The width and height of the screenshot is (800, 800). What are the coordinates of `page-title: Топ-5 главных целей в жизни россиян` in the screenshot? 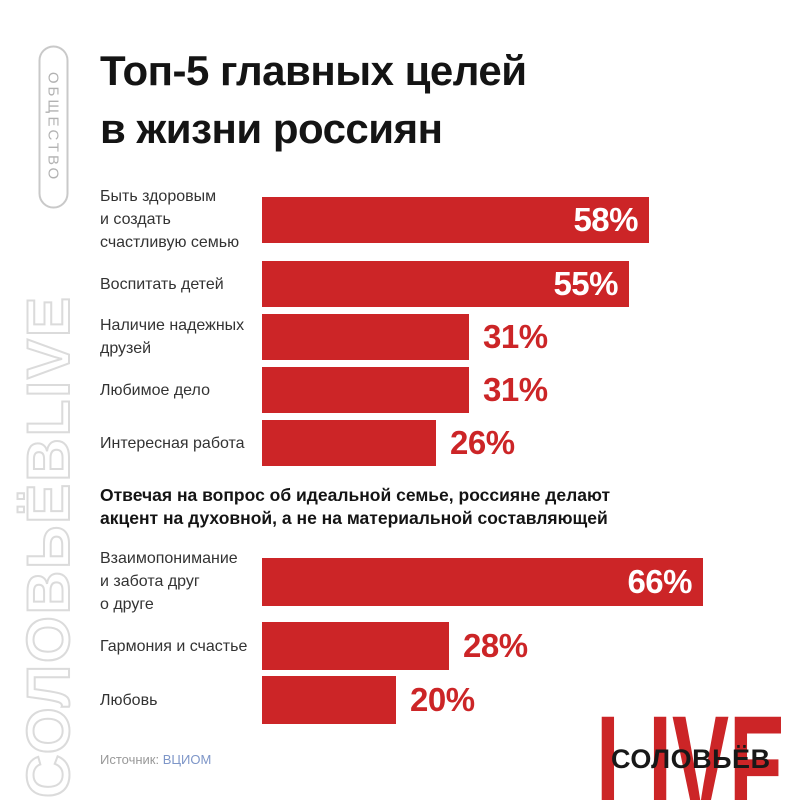 It's located at (313, 100).